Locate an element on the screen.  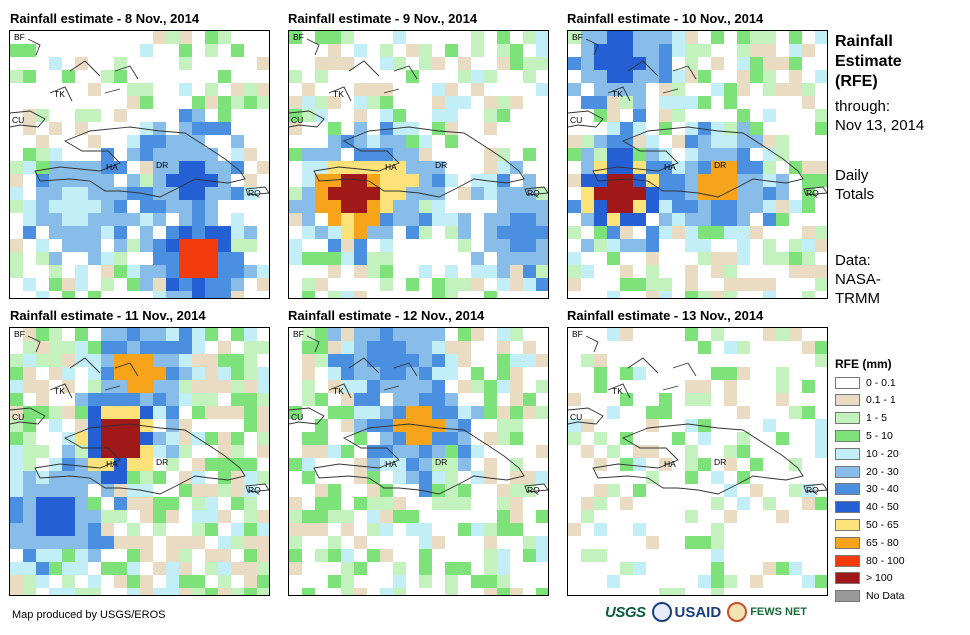
panel-title-nov13: Rainfall estimate - 13 Nov., 2014 is located at coordinates (665, 315).